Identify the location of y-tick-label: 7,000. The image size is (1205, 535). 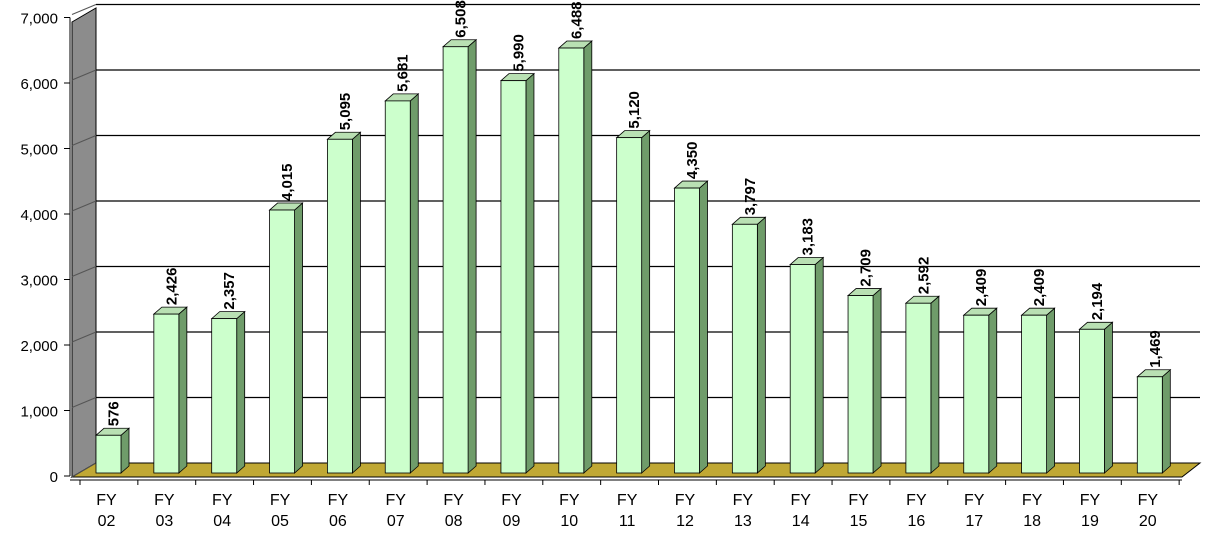
(39, 19).